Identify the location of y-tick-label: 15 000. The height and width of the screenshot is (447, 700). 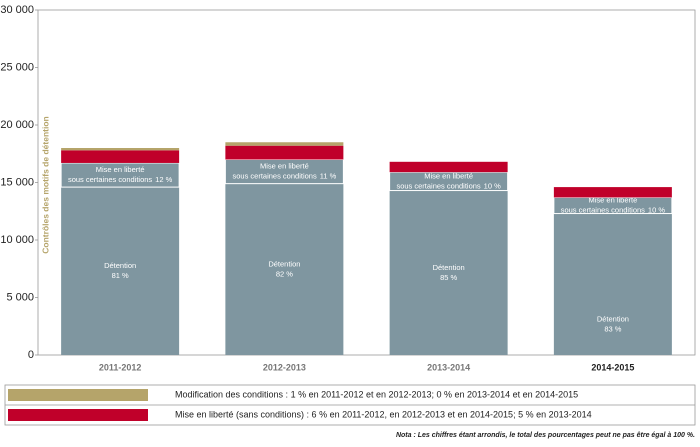
(17, 182).